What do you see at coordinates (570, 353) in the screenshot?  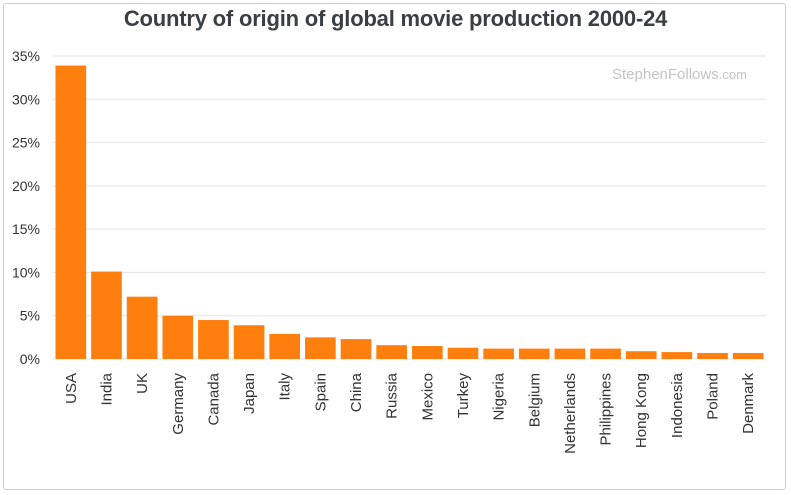 I see `bar-netherlands` at bounding box center [570, 353].